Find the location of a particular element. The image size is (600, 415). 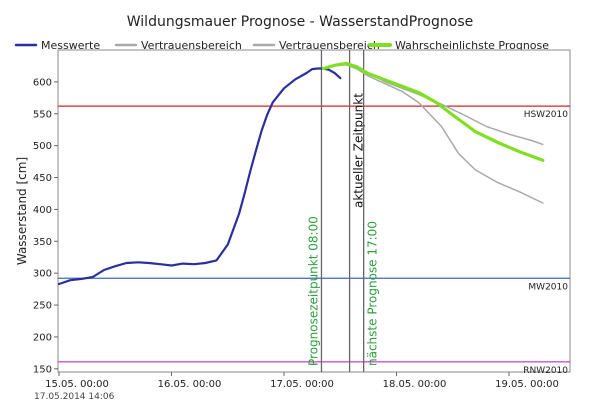

legend-label: Wahrscheinlichste Prognose is located at coordinates (472, 45).